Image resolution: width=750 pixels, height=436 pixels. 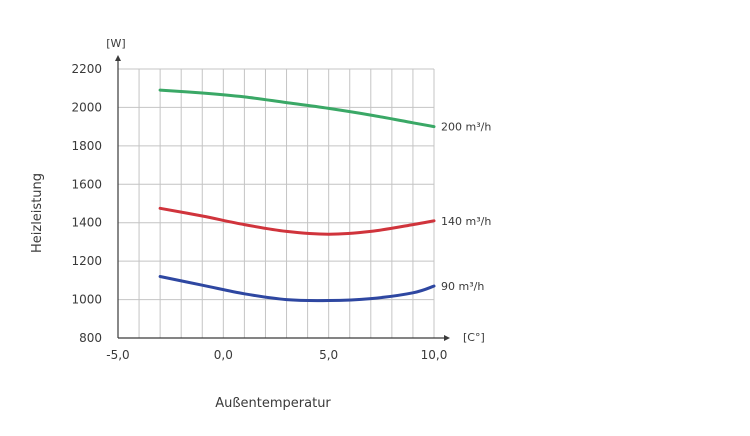 I want to click on x-unit-label: [C°], so click(x=474, y=337).